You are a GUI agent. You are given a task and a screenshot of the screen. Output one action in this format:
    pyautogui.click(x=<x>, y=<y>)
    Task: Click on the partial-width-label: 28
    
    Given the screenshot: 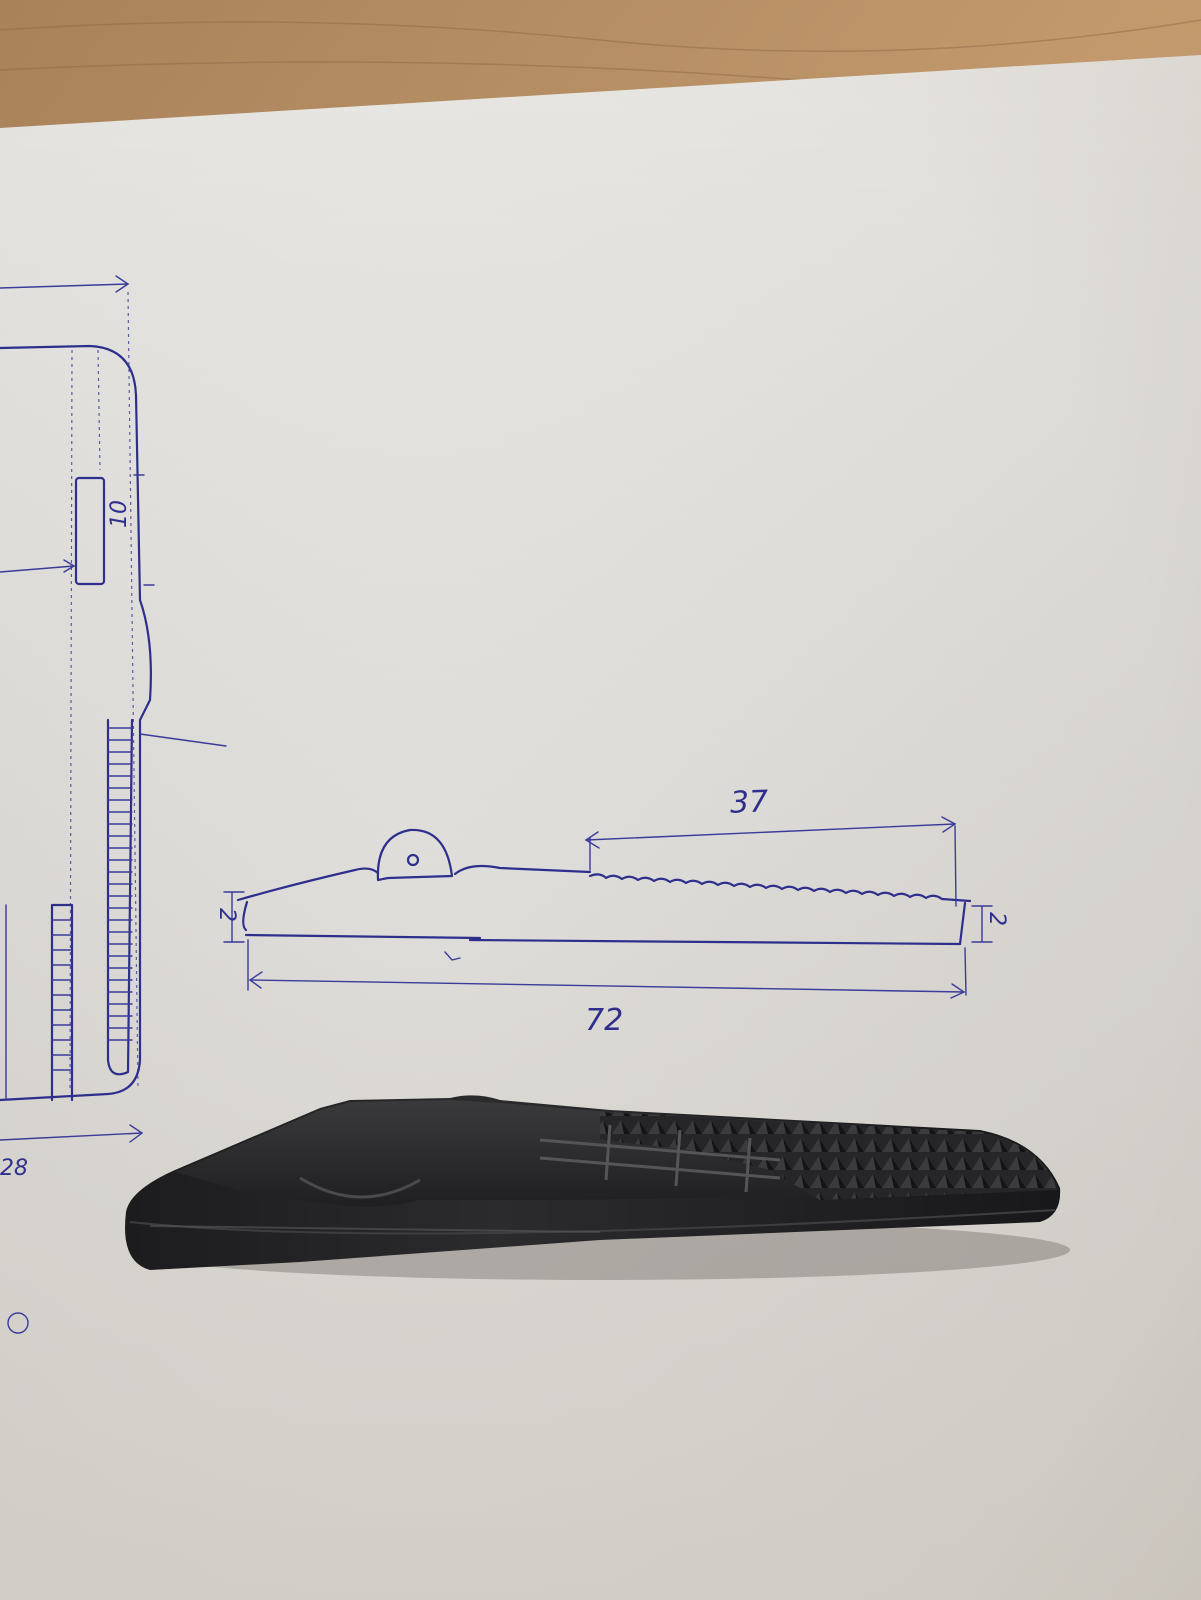 What is the action you would take?
    pyautogui.click(x=14, y=1168)
    